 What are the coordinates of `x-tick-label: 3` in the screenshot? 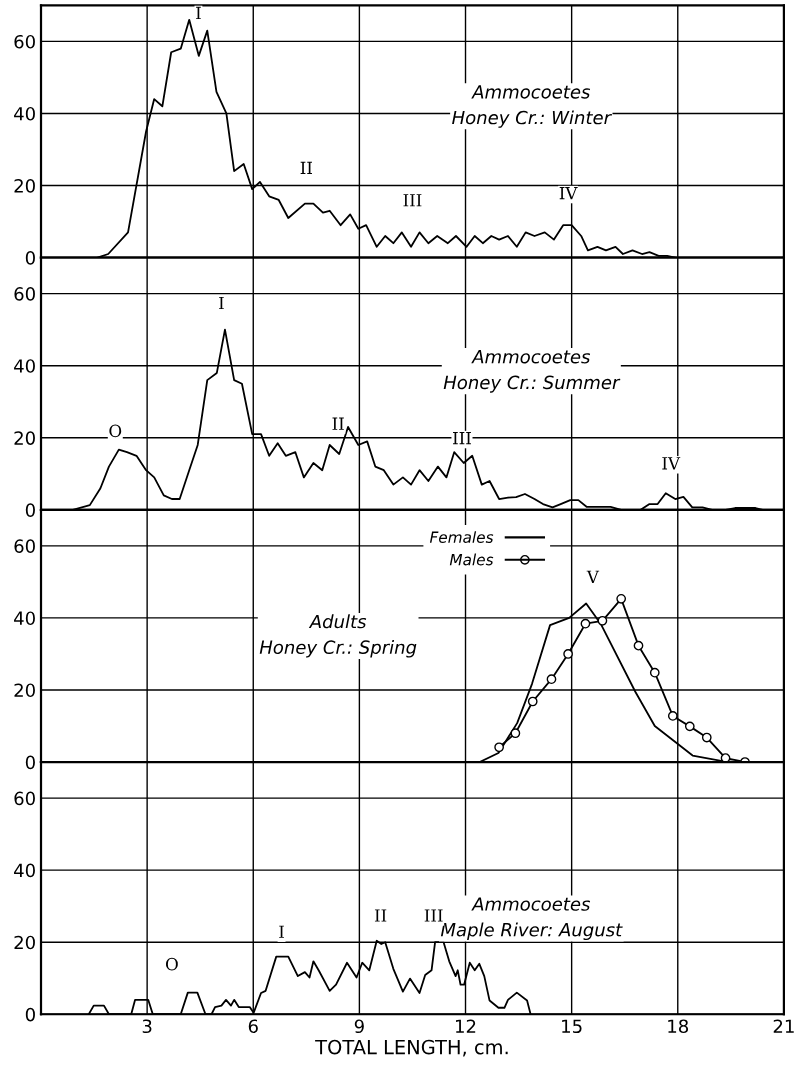 It's located at (147, 1026).